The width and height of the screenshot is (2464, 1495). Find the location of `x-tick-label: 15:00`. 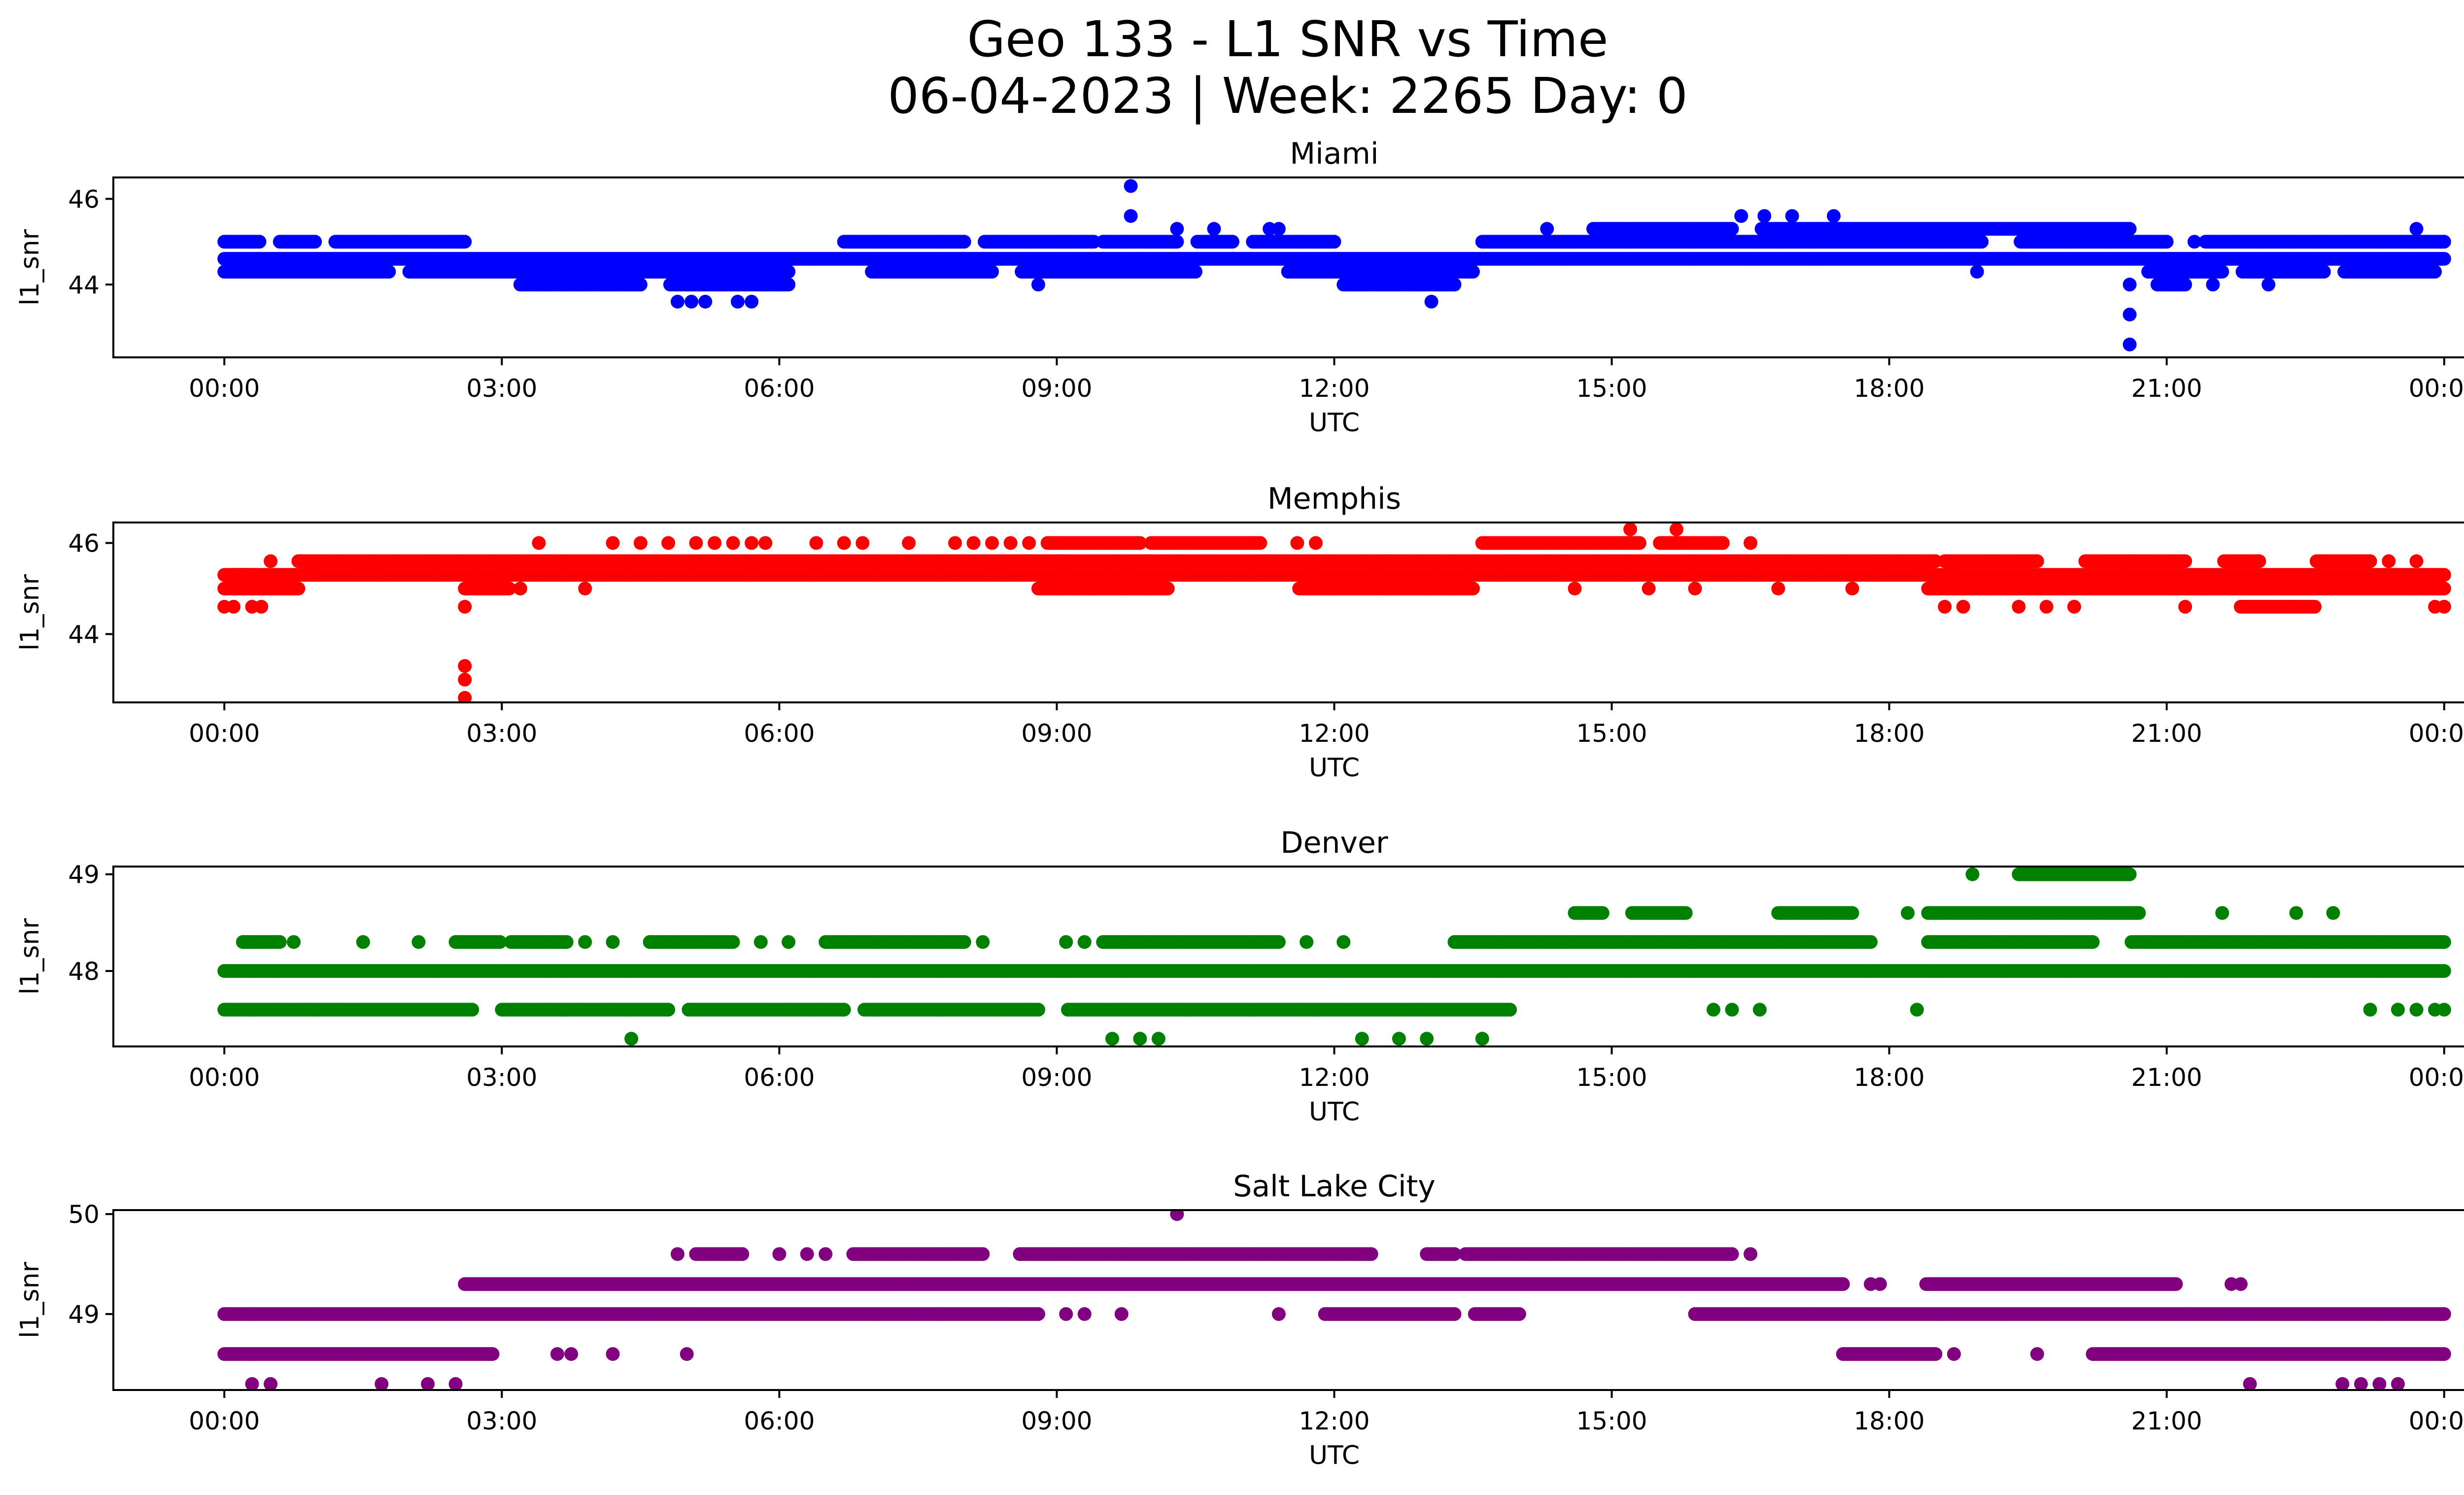

x-tick-label: 15:00 is located at coordinates (1611, 388).